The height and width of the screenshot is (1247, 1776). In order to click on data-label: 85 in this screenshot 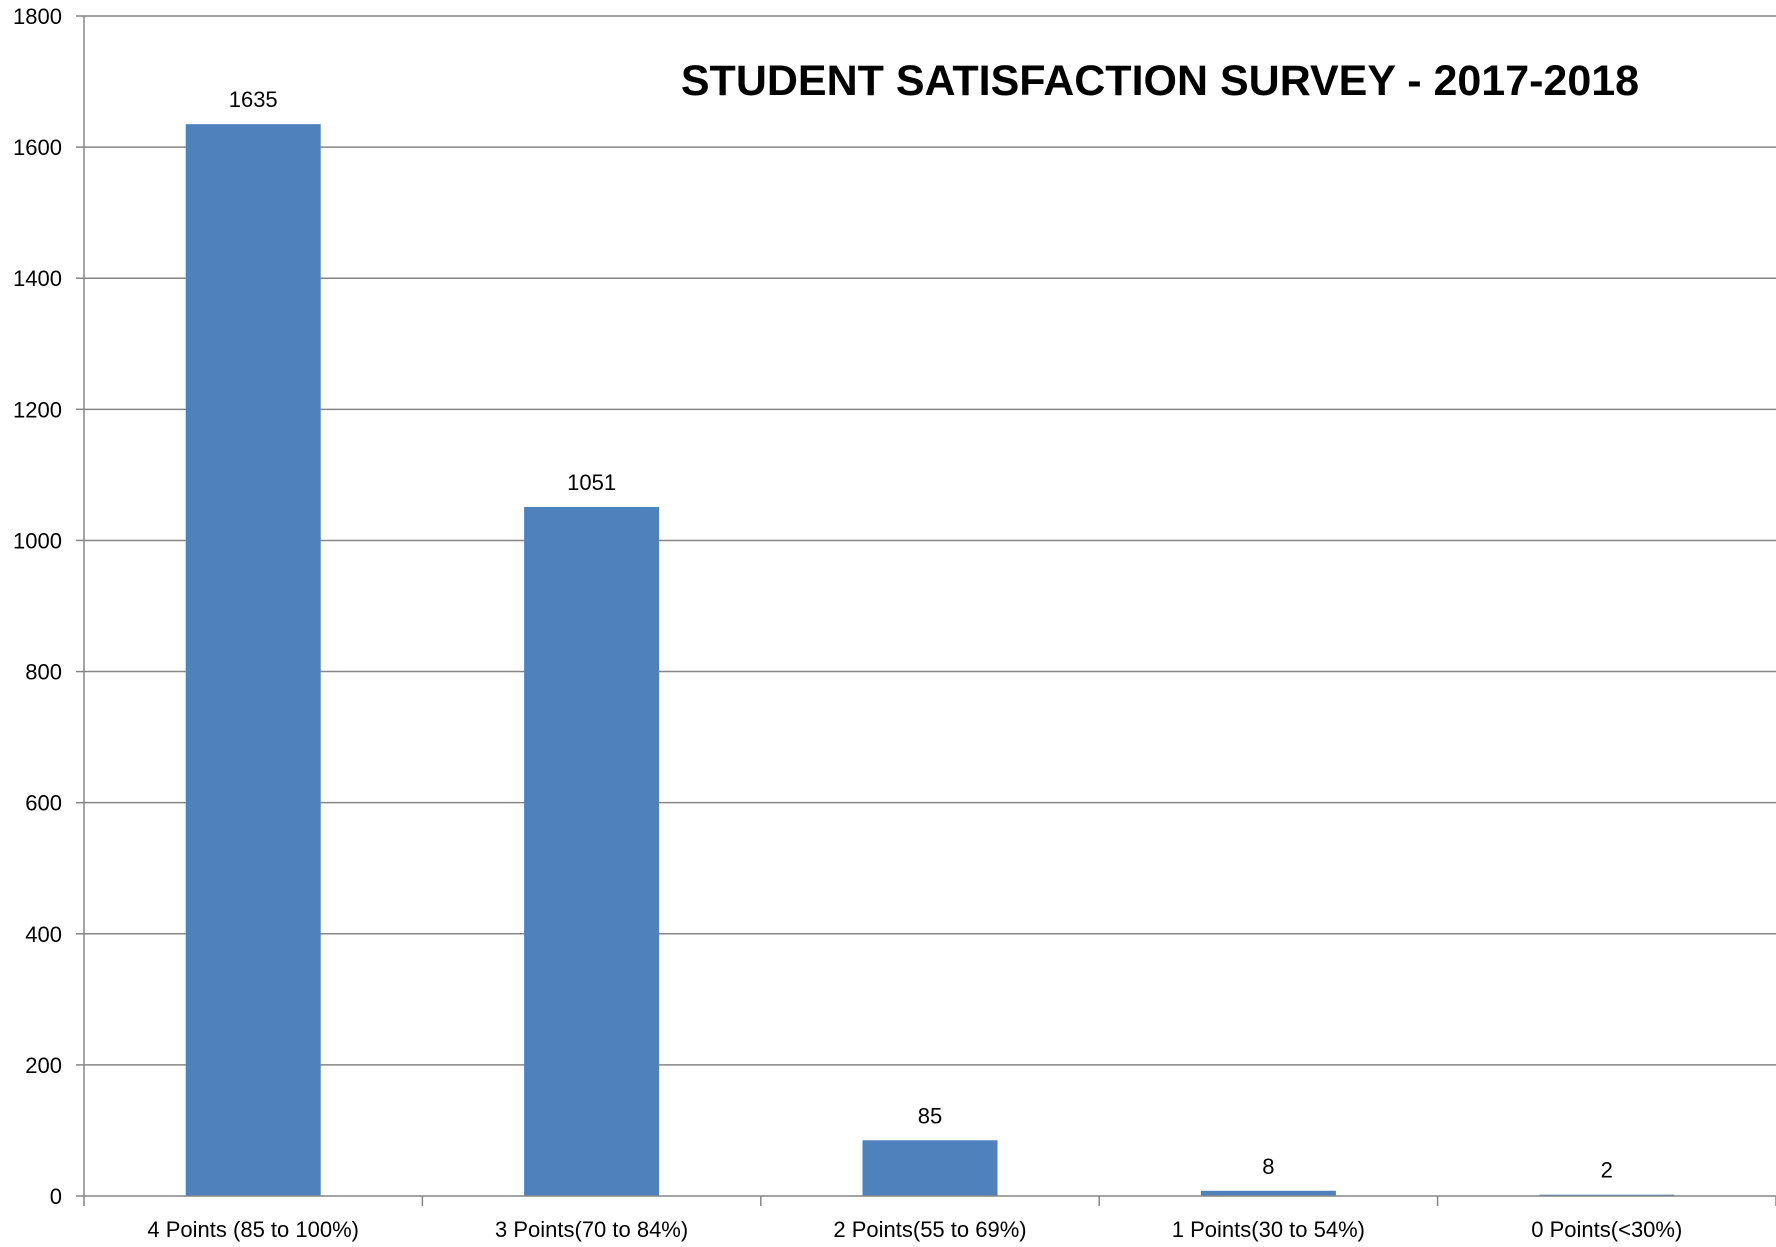, I will do `click(930, 1115)`.